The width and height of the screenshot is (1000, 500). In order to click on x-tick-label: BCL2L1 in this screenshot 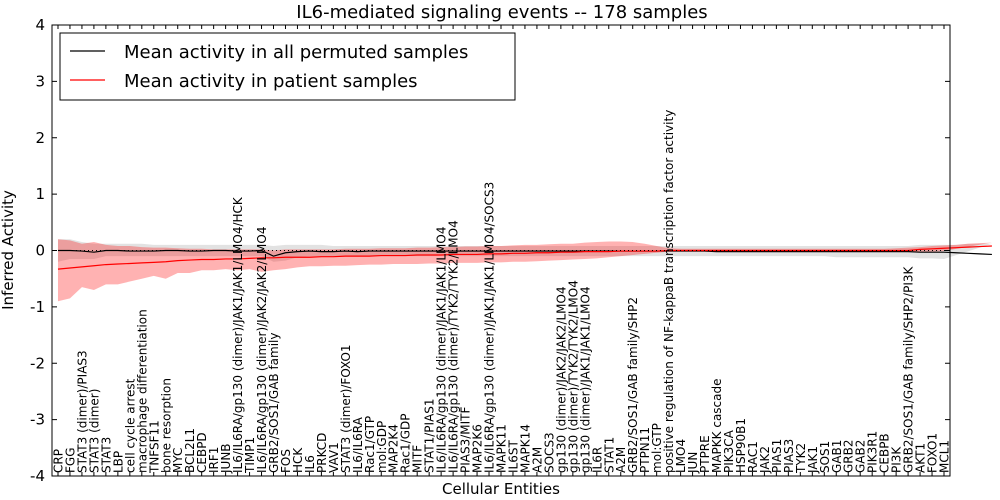, I will do `click(190, 450)`.